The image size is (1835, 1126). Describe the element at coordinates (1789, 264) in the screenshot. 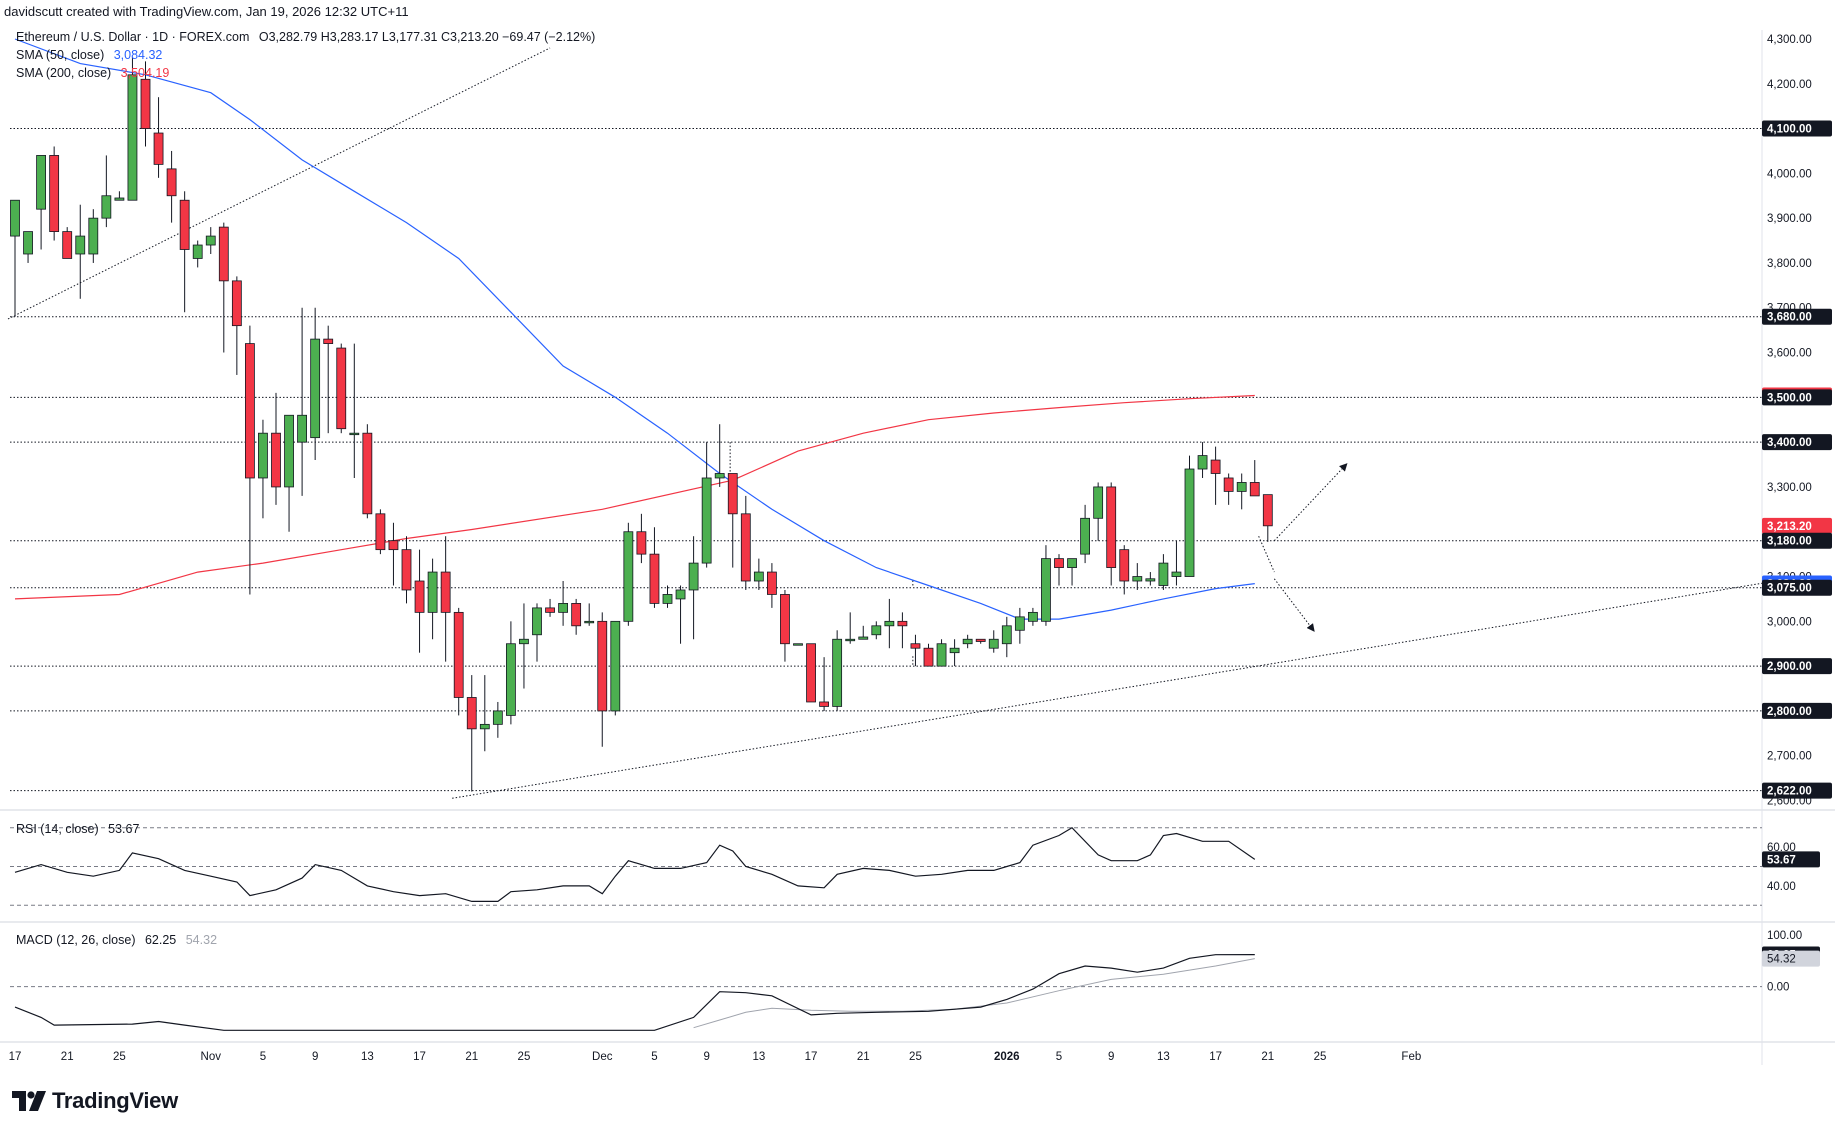

I see `price-tick-label: 3,800.00` at that location.